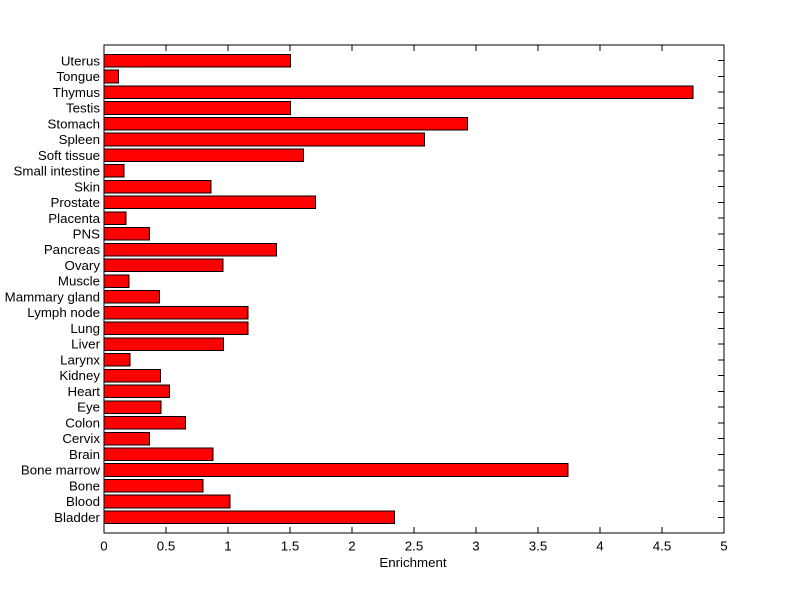 The image size is (800, 599). I want to click on svg-text: 2.5, so click(414, 545).